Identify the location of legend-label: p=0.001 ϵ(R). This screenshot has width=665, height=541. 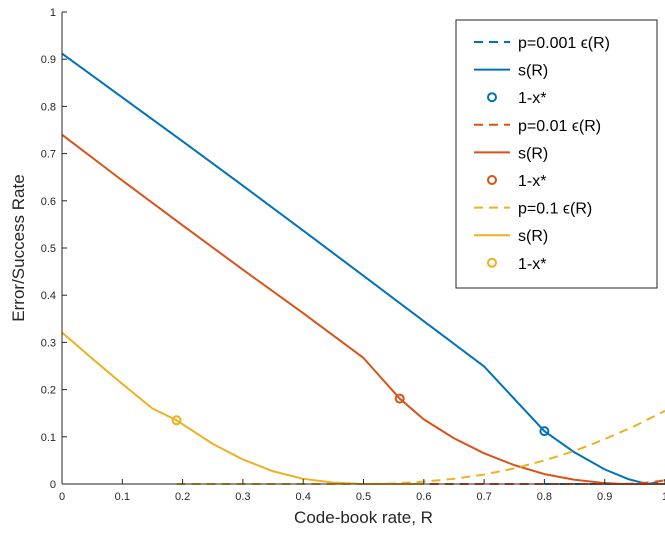
(564, 43).